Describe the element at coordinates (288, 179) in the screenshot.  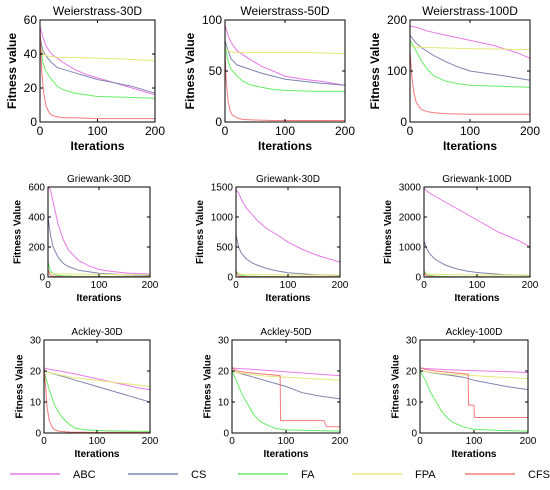
I see `subplot-title: Griewank-30D` at that location.